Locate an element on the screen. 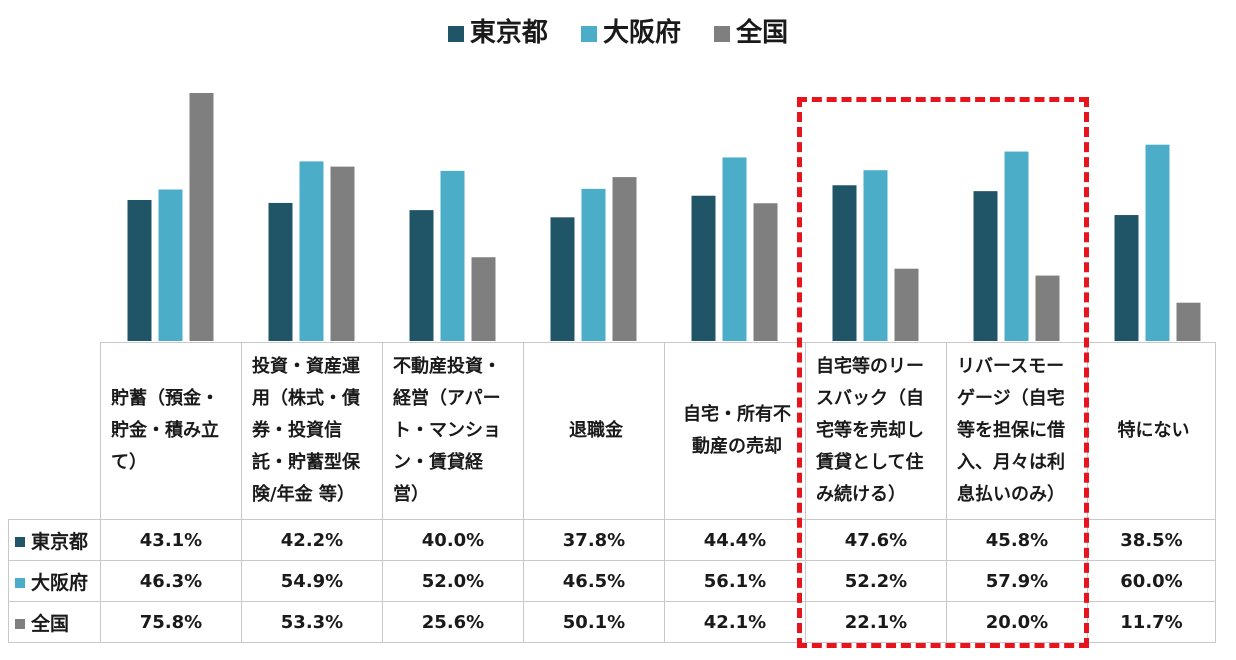 This screenshot has height=660, width=1236. category-label-line: 息払いのみ） is located at coordinates (1011, 494).